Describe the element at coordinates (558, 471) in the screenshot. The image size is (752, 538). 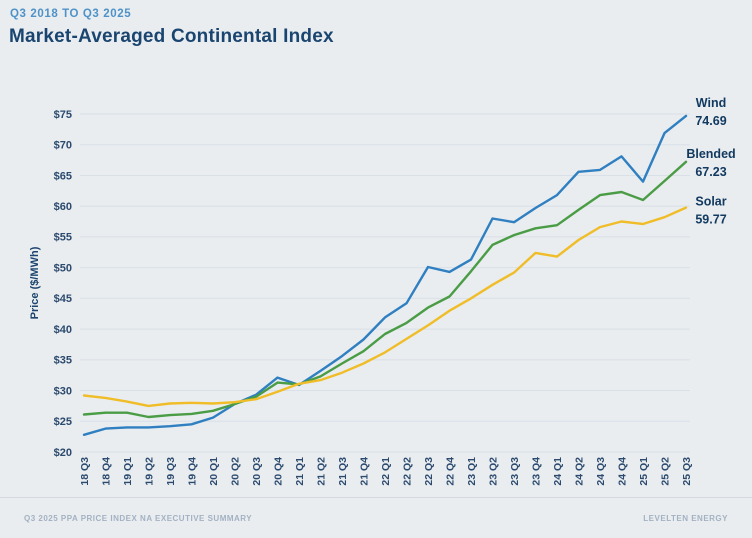
I see `x-tick-label: 24 Q1` at that location.